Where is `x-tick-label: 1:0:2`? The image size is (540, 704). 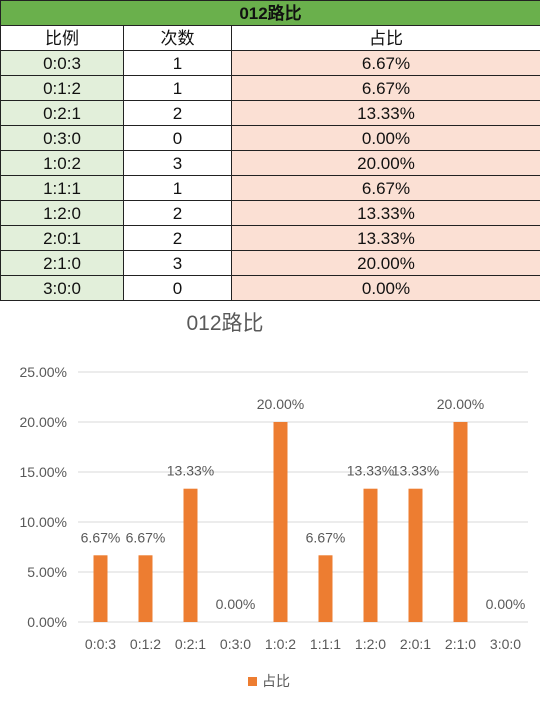
x-tick-label: 1:0:2 is located at coordinates (280, 644).